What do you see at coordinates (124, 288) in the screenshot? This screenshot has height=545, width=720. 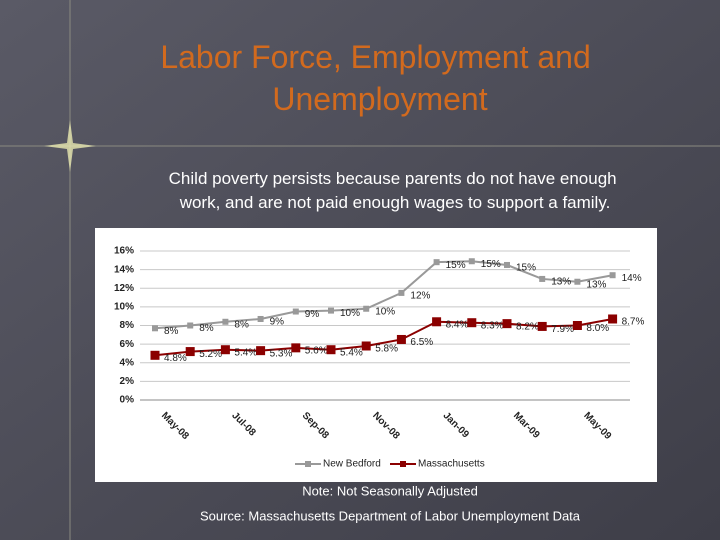 I see `y-tick-label: 12%` at bounding box center [124, 288].